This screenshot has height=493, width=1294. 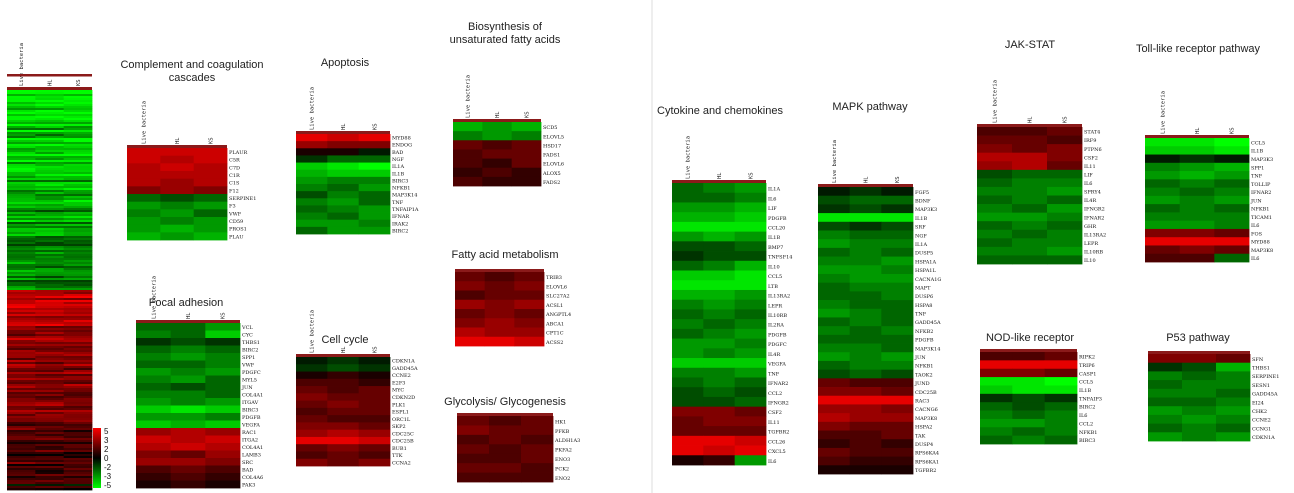 I want to click on gene-label: ITGA2, so click(x=250, y=440).